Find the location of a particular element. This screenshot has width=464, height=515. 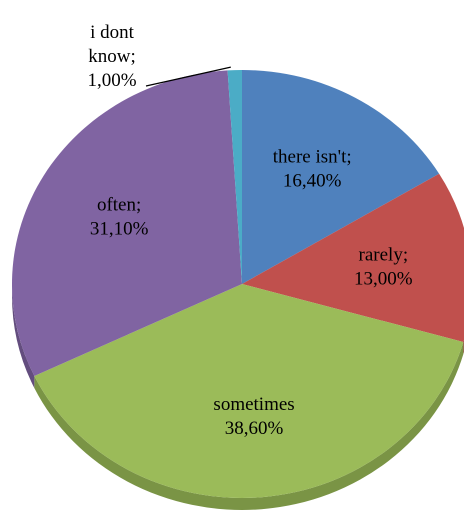

data-label-often: often; 31,10% is located at coordinates (119, 217).